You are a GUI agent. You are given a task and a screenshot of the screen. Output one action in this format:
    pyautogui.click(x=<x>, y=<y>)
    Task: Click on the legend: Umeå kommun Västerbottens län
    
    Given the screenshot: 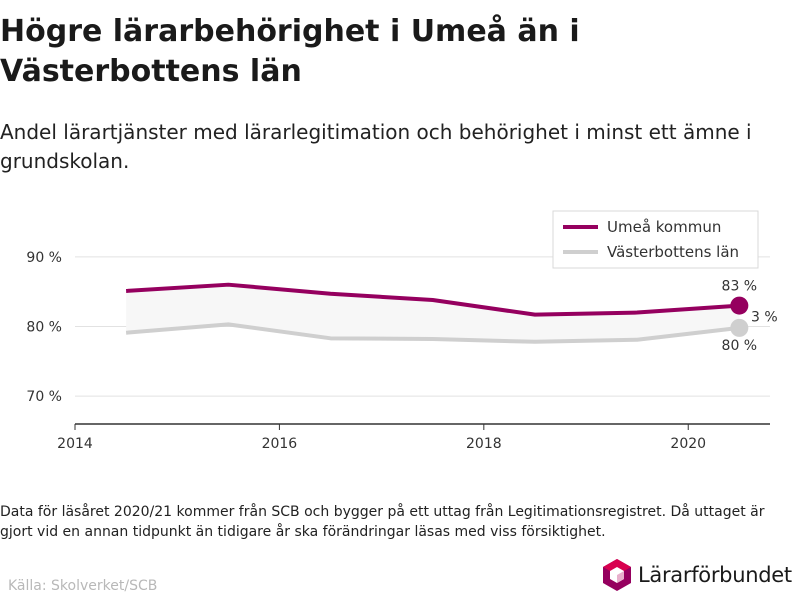 What is the action you would take?
    pyautogui.click(x=655, y=239)
    